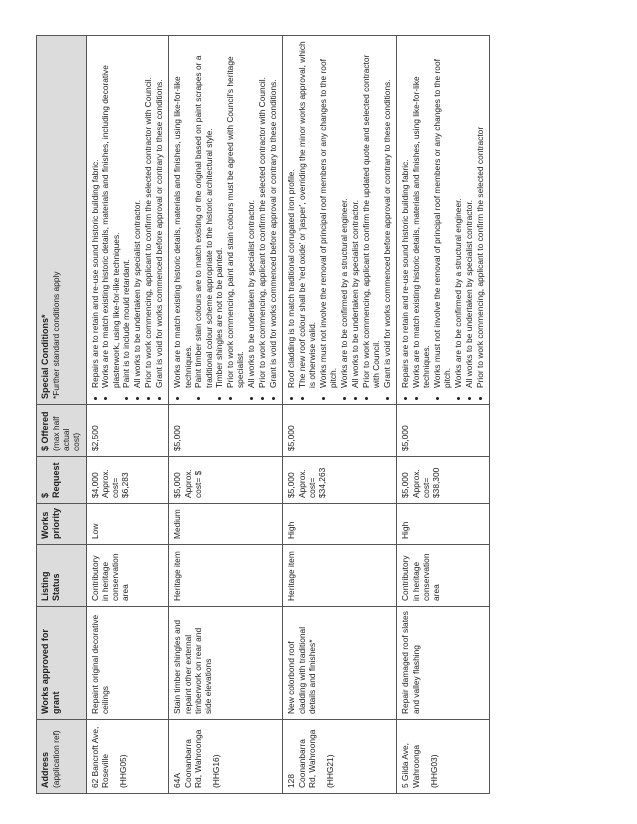 This screenshot has width=637, height=824. Describe the element at coordinates (219, 214) in the screenshot. I see `condition-item: Timber shingles are not to be painted.` at that location.